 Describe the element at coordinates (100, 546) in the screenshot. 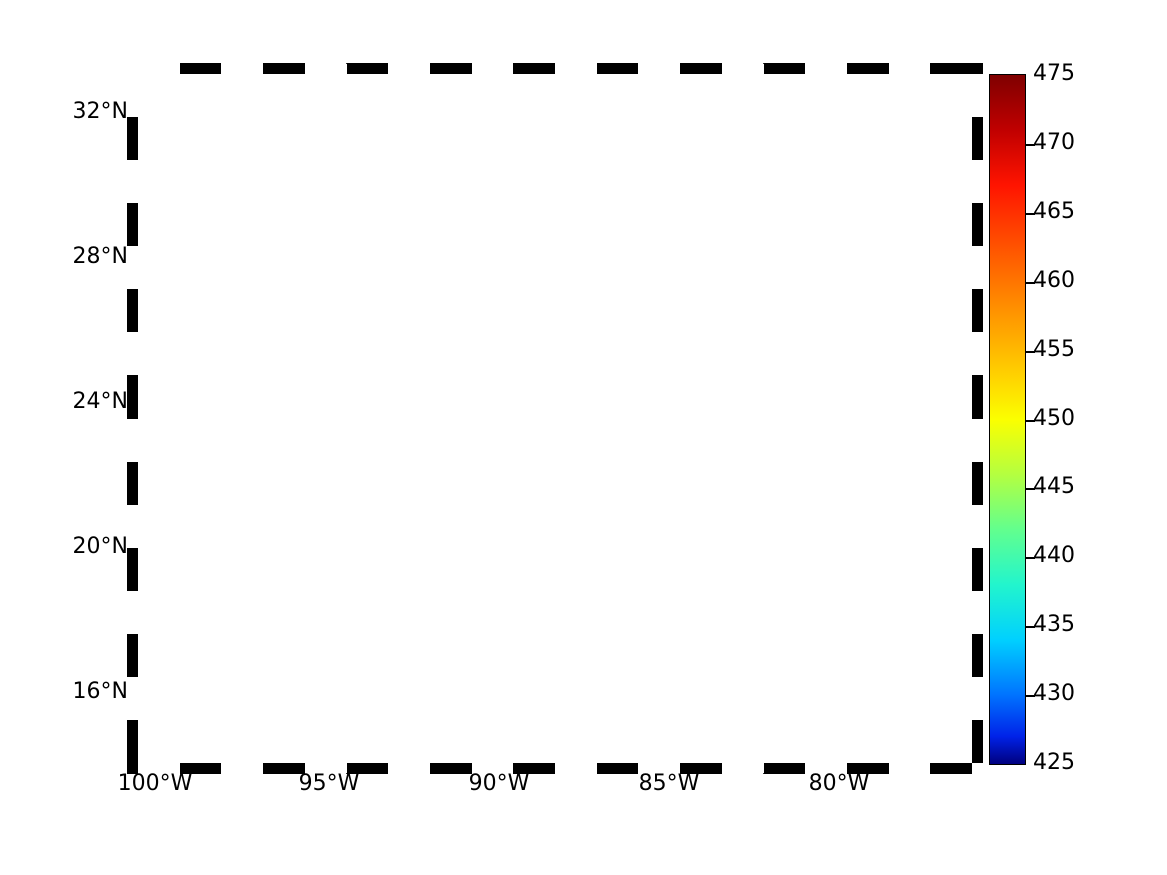

I see `ytick-label-20n: 20°N` at that location.